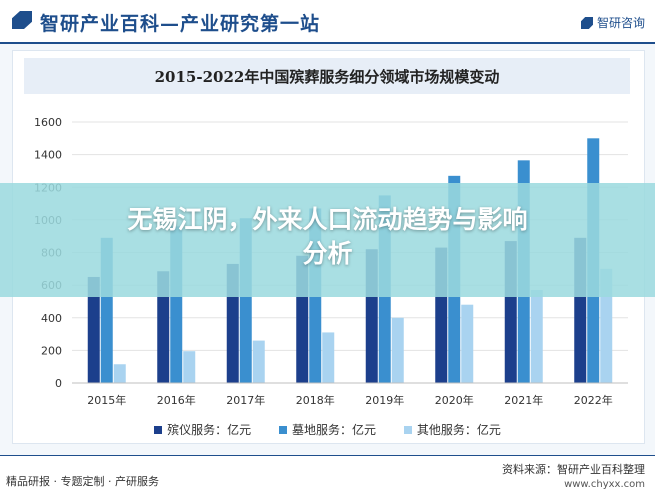 The width and height of the screenshot is (655, 495). What do you see at coordinates (158, 430) in the screenshot?
I see `legend-swatch-funeral` at bounding box center [158, 430].